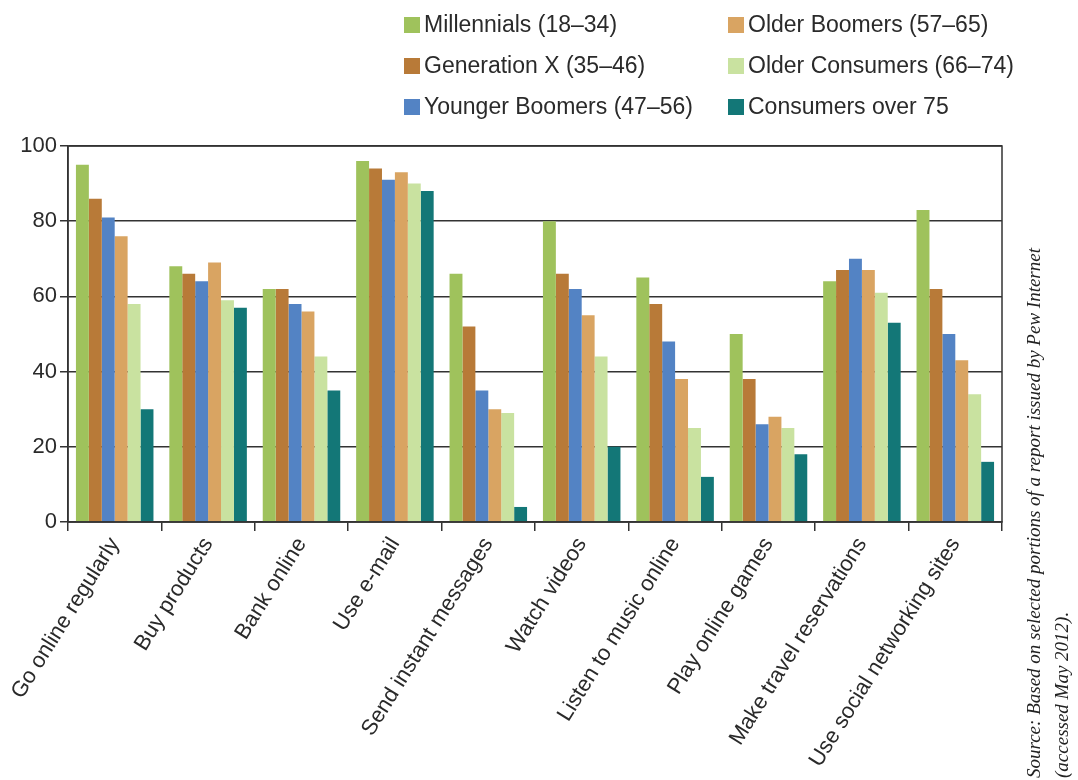 The image size is (1078, 780). Describe the element at coordinates (868, 24) in the screenshot. I see `legend-label: Older Boomers (57–65)` at that location.